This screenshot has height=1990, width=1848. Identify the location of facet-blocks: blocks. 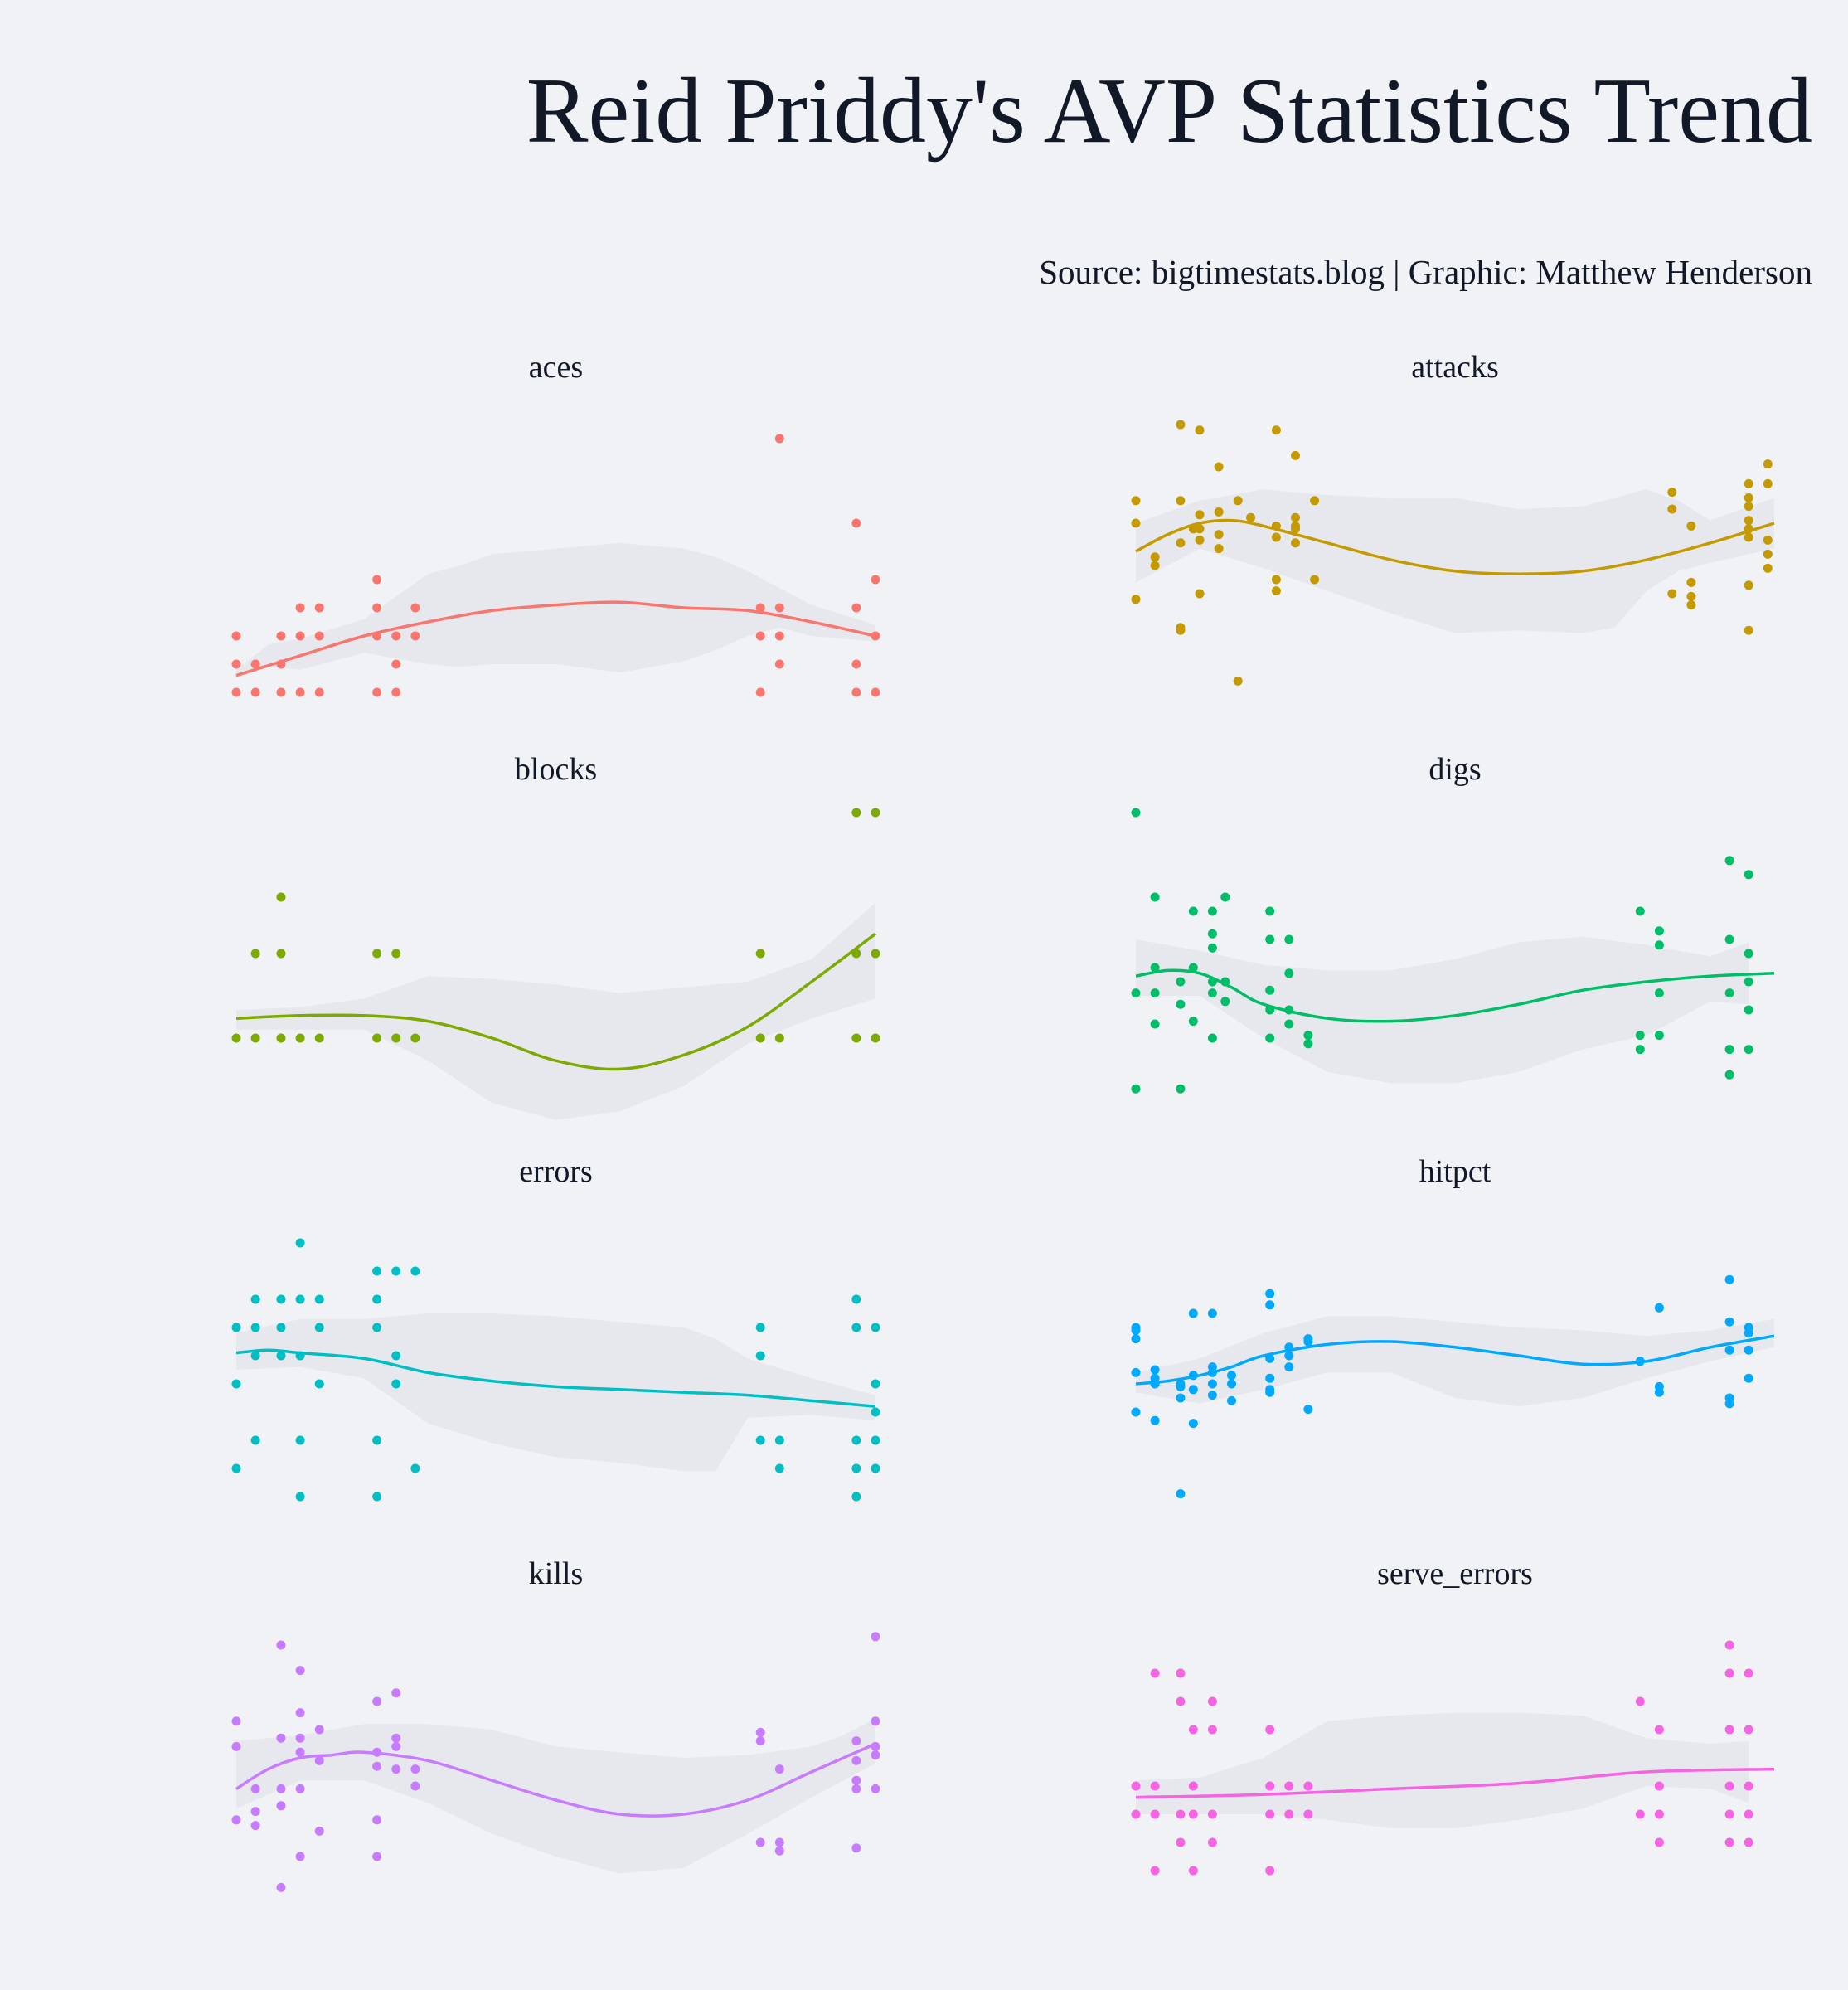
(556, 936).